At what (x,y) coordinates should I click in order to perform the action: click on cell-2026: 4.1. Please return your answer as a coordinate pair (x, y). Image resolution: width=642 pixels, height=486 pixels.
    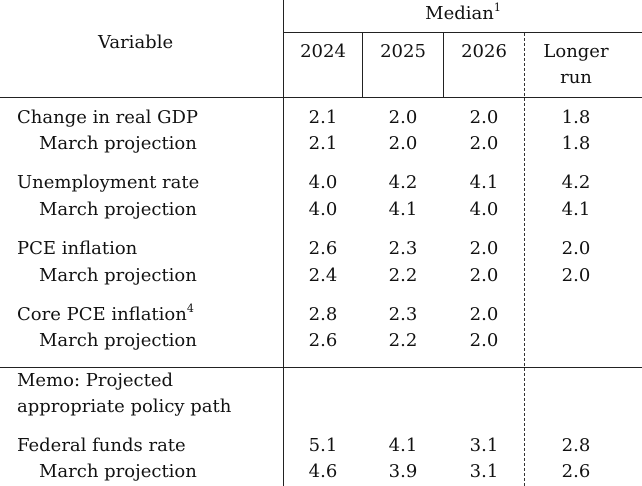
    Looking at the image, I should click on (484, 182).